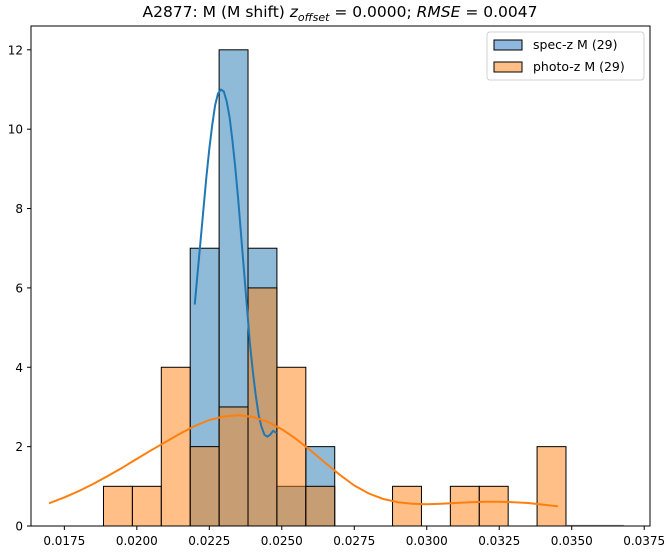 The width and height of the screenshot is (670, 552). What do you see at coordinates (64, 541) in the screenshot?
I see `x-tick-label: 0.0175` at bounding box center [64, 541].